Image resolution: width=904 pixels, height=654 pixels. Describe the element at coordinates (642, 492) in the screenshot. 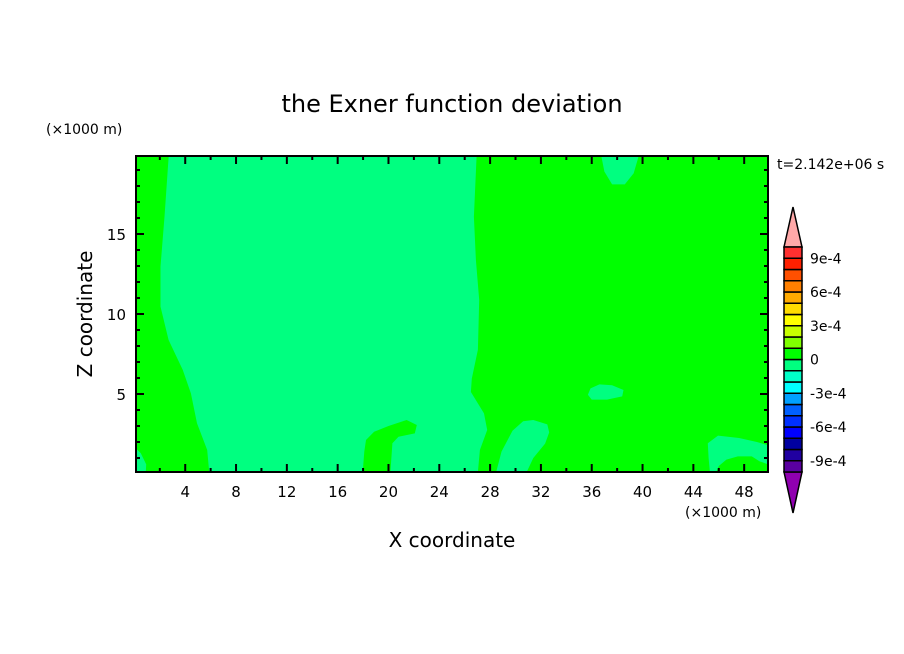

I see `x-tick-label: 40` at that location.